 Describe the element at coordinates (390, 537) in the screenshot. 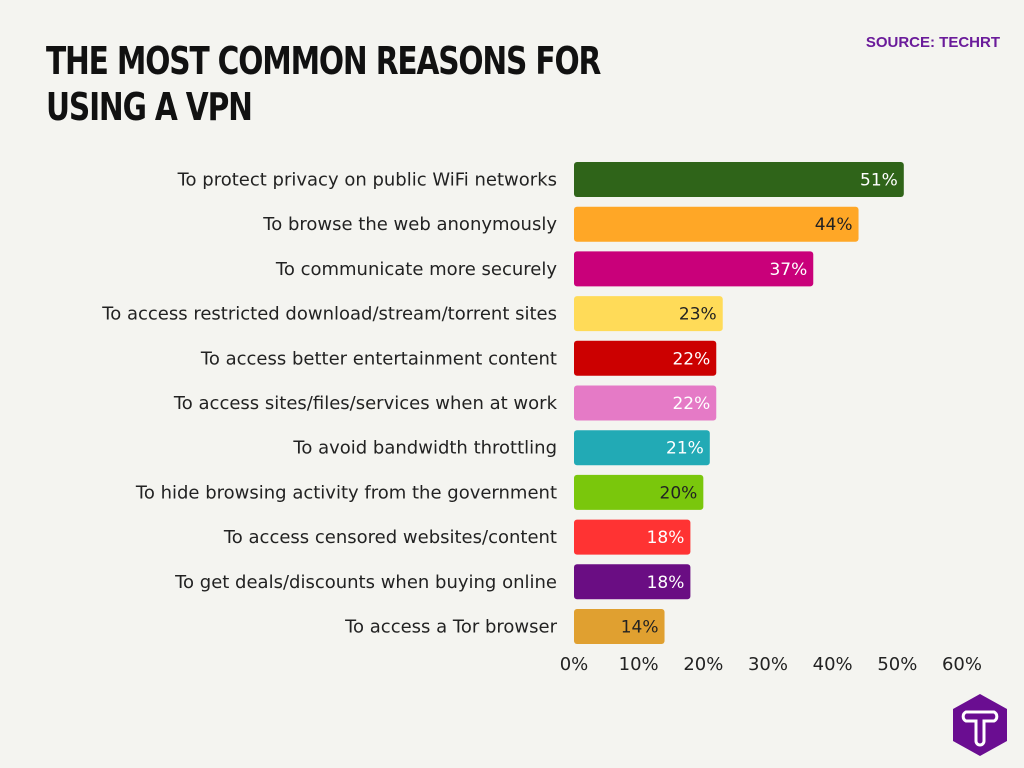

I see `category-label: To access censored websites/content` at that location.